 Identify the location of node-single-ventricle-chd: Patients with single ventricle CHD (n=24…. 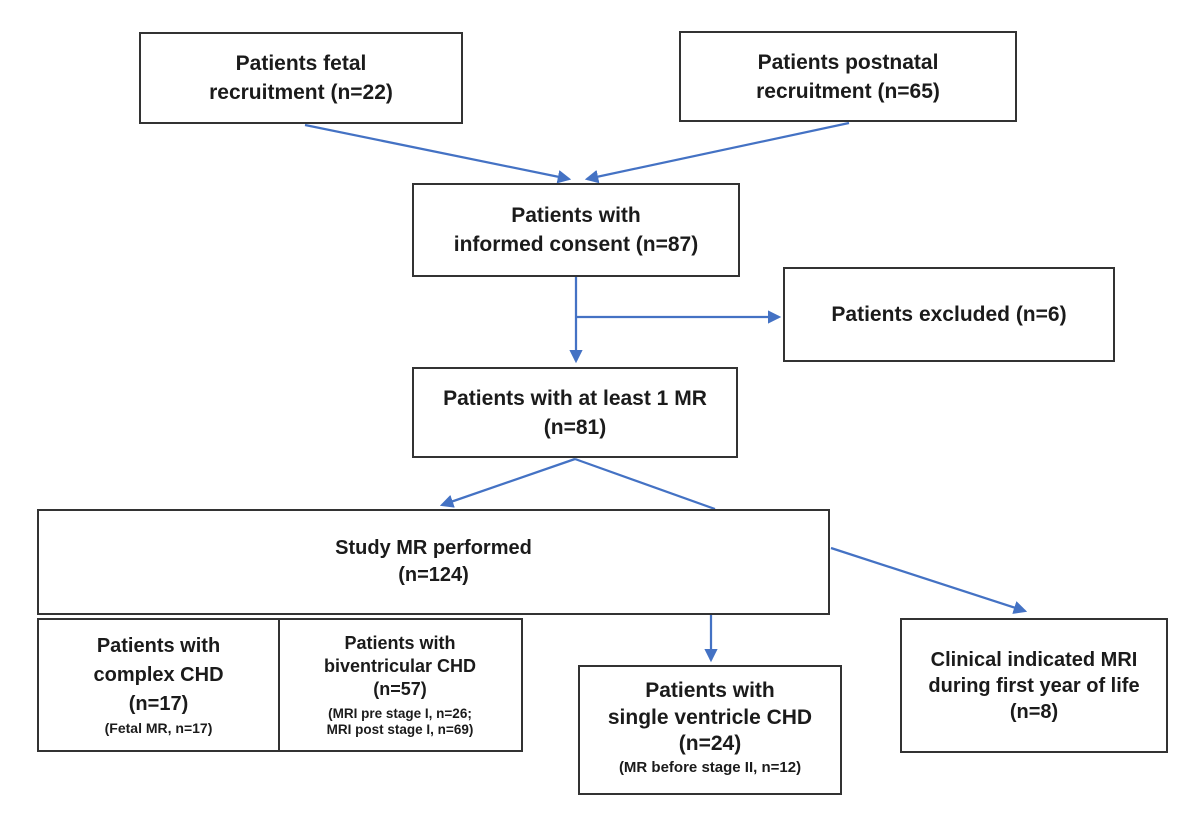
(710, 730).